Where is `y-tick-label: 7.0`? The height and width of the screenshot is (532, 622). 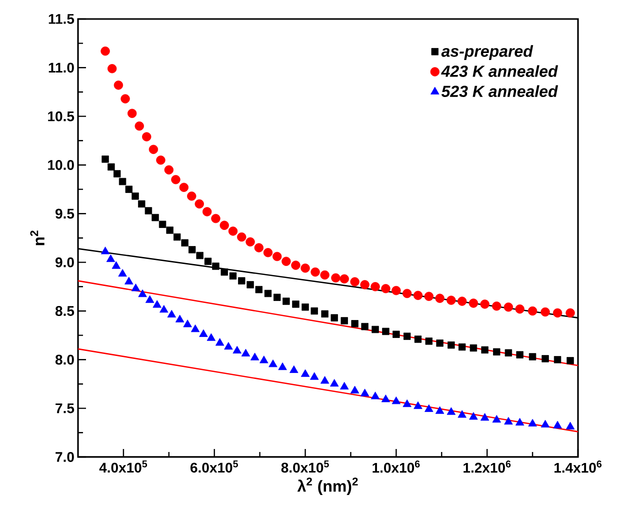 y-tick-label: 7.0 is located at coordinates (65, 457).